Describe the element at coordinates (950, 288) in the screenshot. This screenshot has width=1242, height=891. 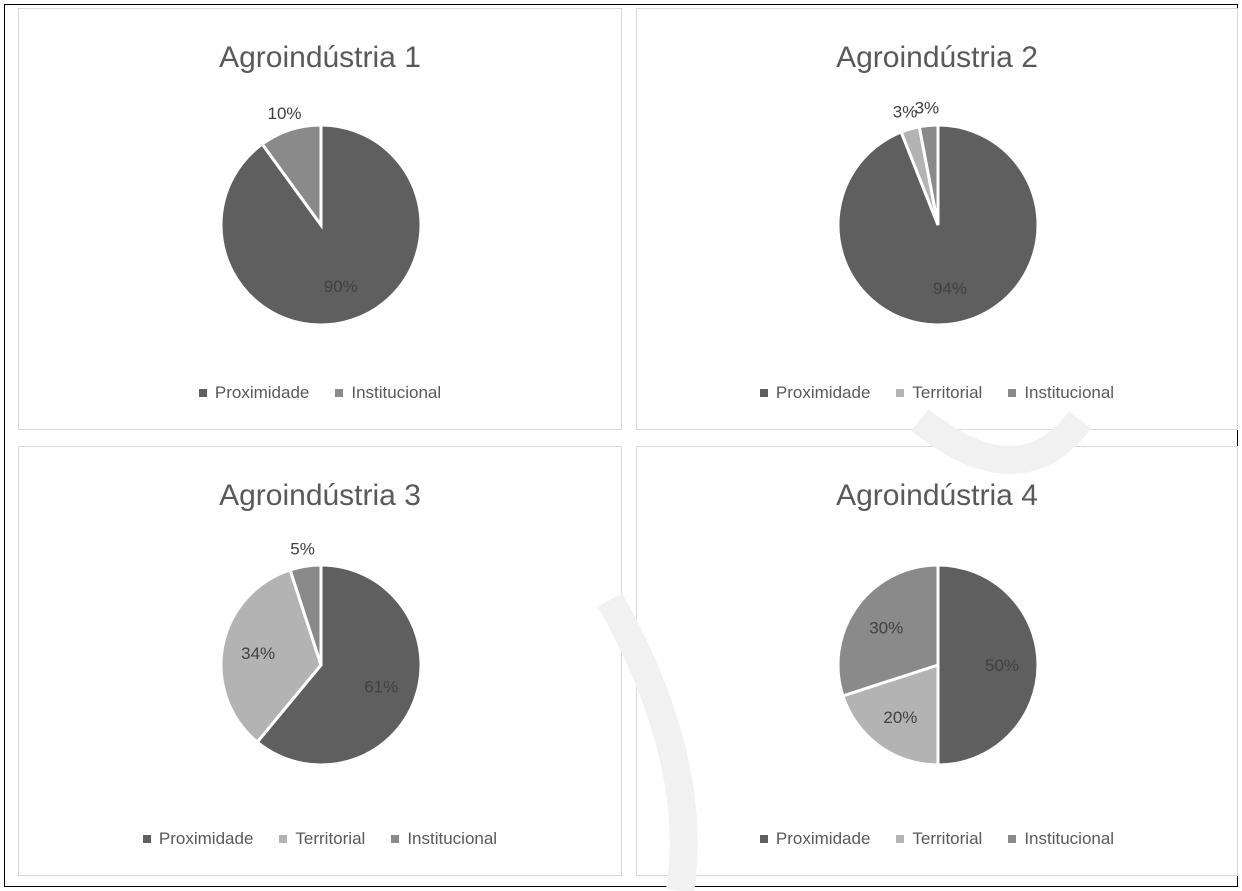
I see `data-label-proximidade: 94%` at that location.